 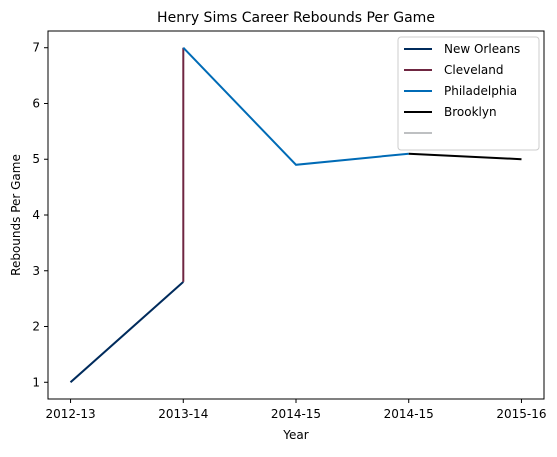 I want to click on legend-label: Brooklyn, so click(x=470, y=112).